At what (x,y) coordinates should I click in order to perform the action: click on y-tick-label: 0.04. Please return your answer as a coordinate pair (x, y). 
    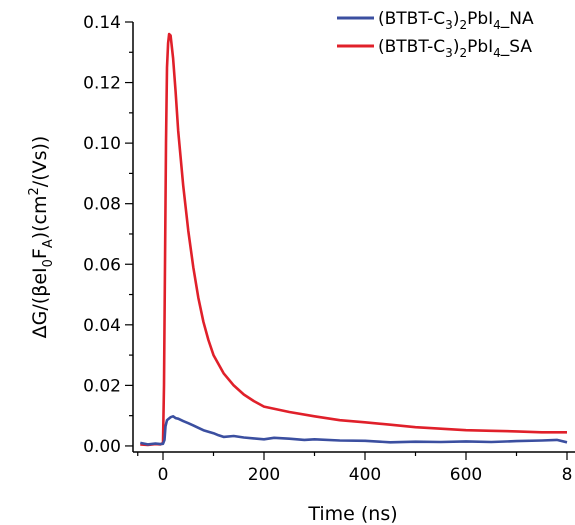
    Looking at the image, I should click on (102, 326).